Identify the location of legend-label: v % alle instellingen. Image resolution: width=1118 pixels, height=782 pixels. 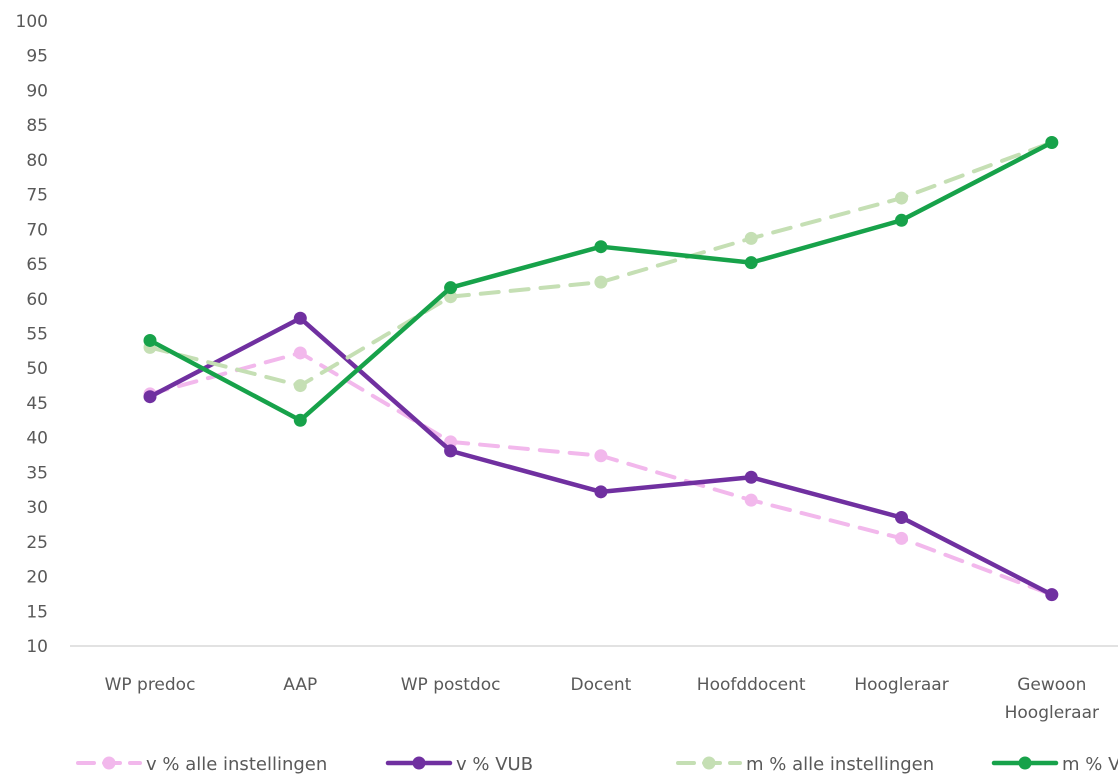
(236, 764).